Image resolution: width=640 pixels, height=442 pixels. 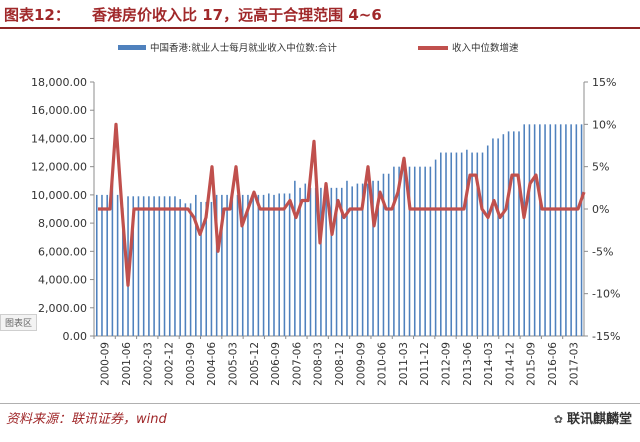 What do you see at coordinates (600, 167) in the screenshot?
I see `y-right-tick-label: 5%` at bounding box center [600, 167].